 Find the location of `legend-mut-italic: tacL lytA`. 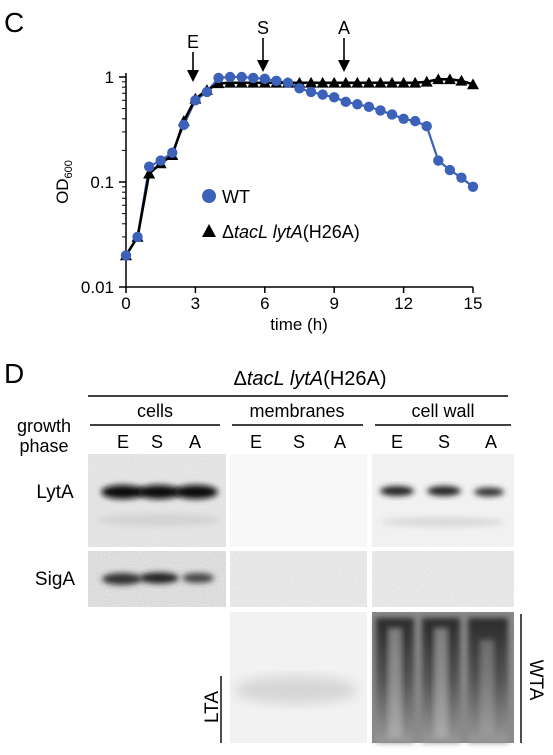

legend-mut-italic: tacL lytA is located at coordinates (268, 232).